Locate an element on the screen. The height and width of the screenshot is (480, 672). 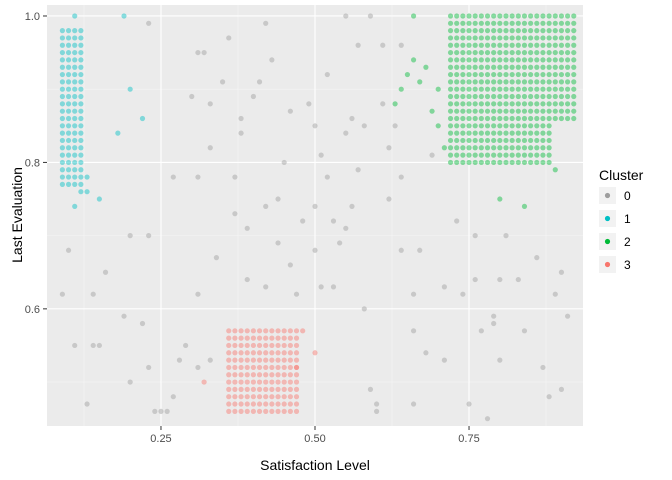
legend-swatch is located at coordinates (607, 241).